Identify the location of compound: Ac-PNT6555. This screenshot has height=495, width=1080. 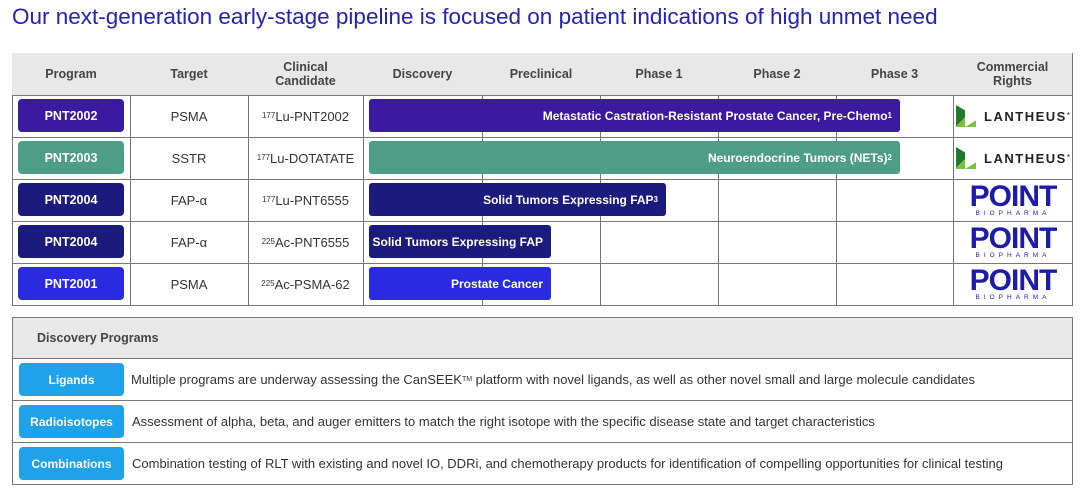
(312, 242).